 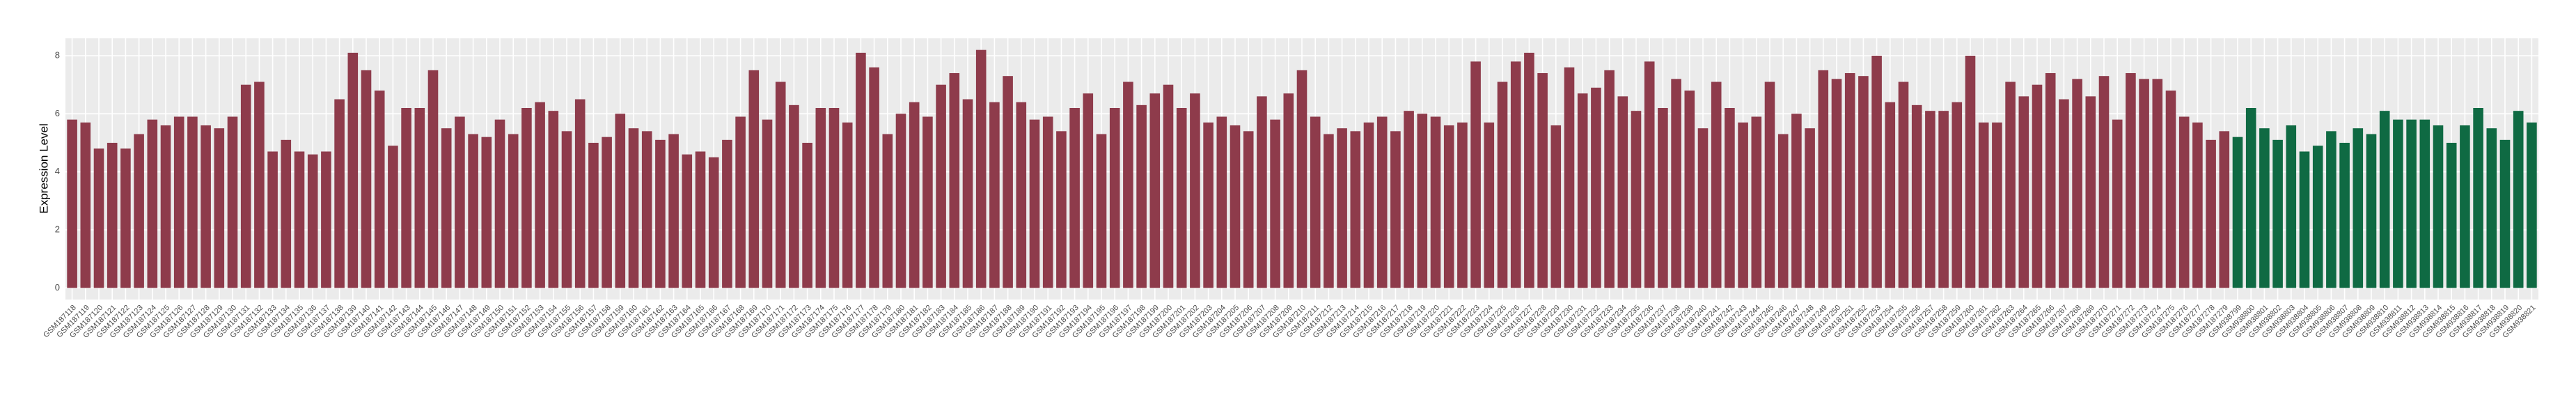 I want to click on y-tick-label: 2, so click(x=57, y=229).